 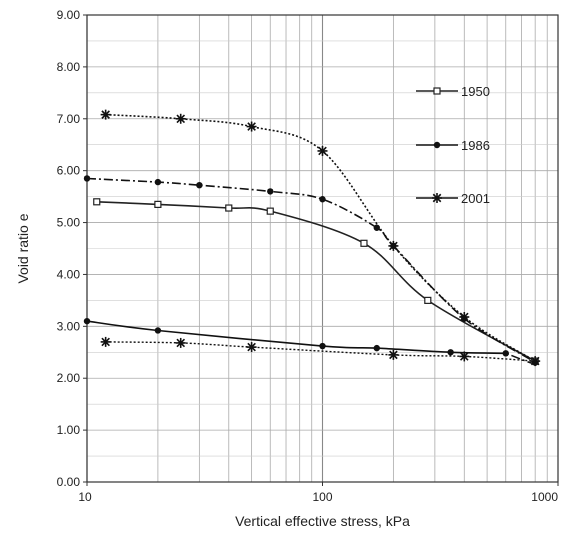 I want to click on x-tick-label: 1000, so click(x=544, y=497).